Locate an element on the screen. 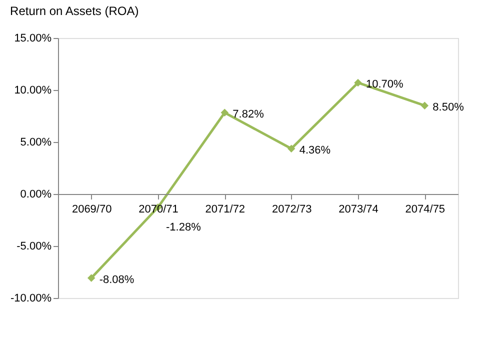  y-tick-label: 0.00% is located at coordinates (36, 194).